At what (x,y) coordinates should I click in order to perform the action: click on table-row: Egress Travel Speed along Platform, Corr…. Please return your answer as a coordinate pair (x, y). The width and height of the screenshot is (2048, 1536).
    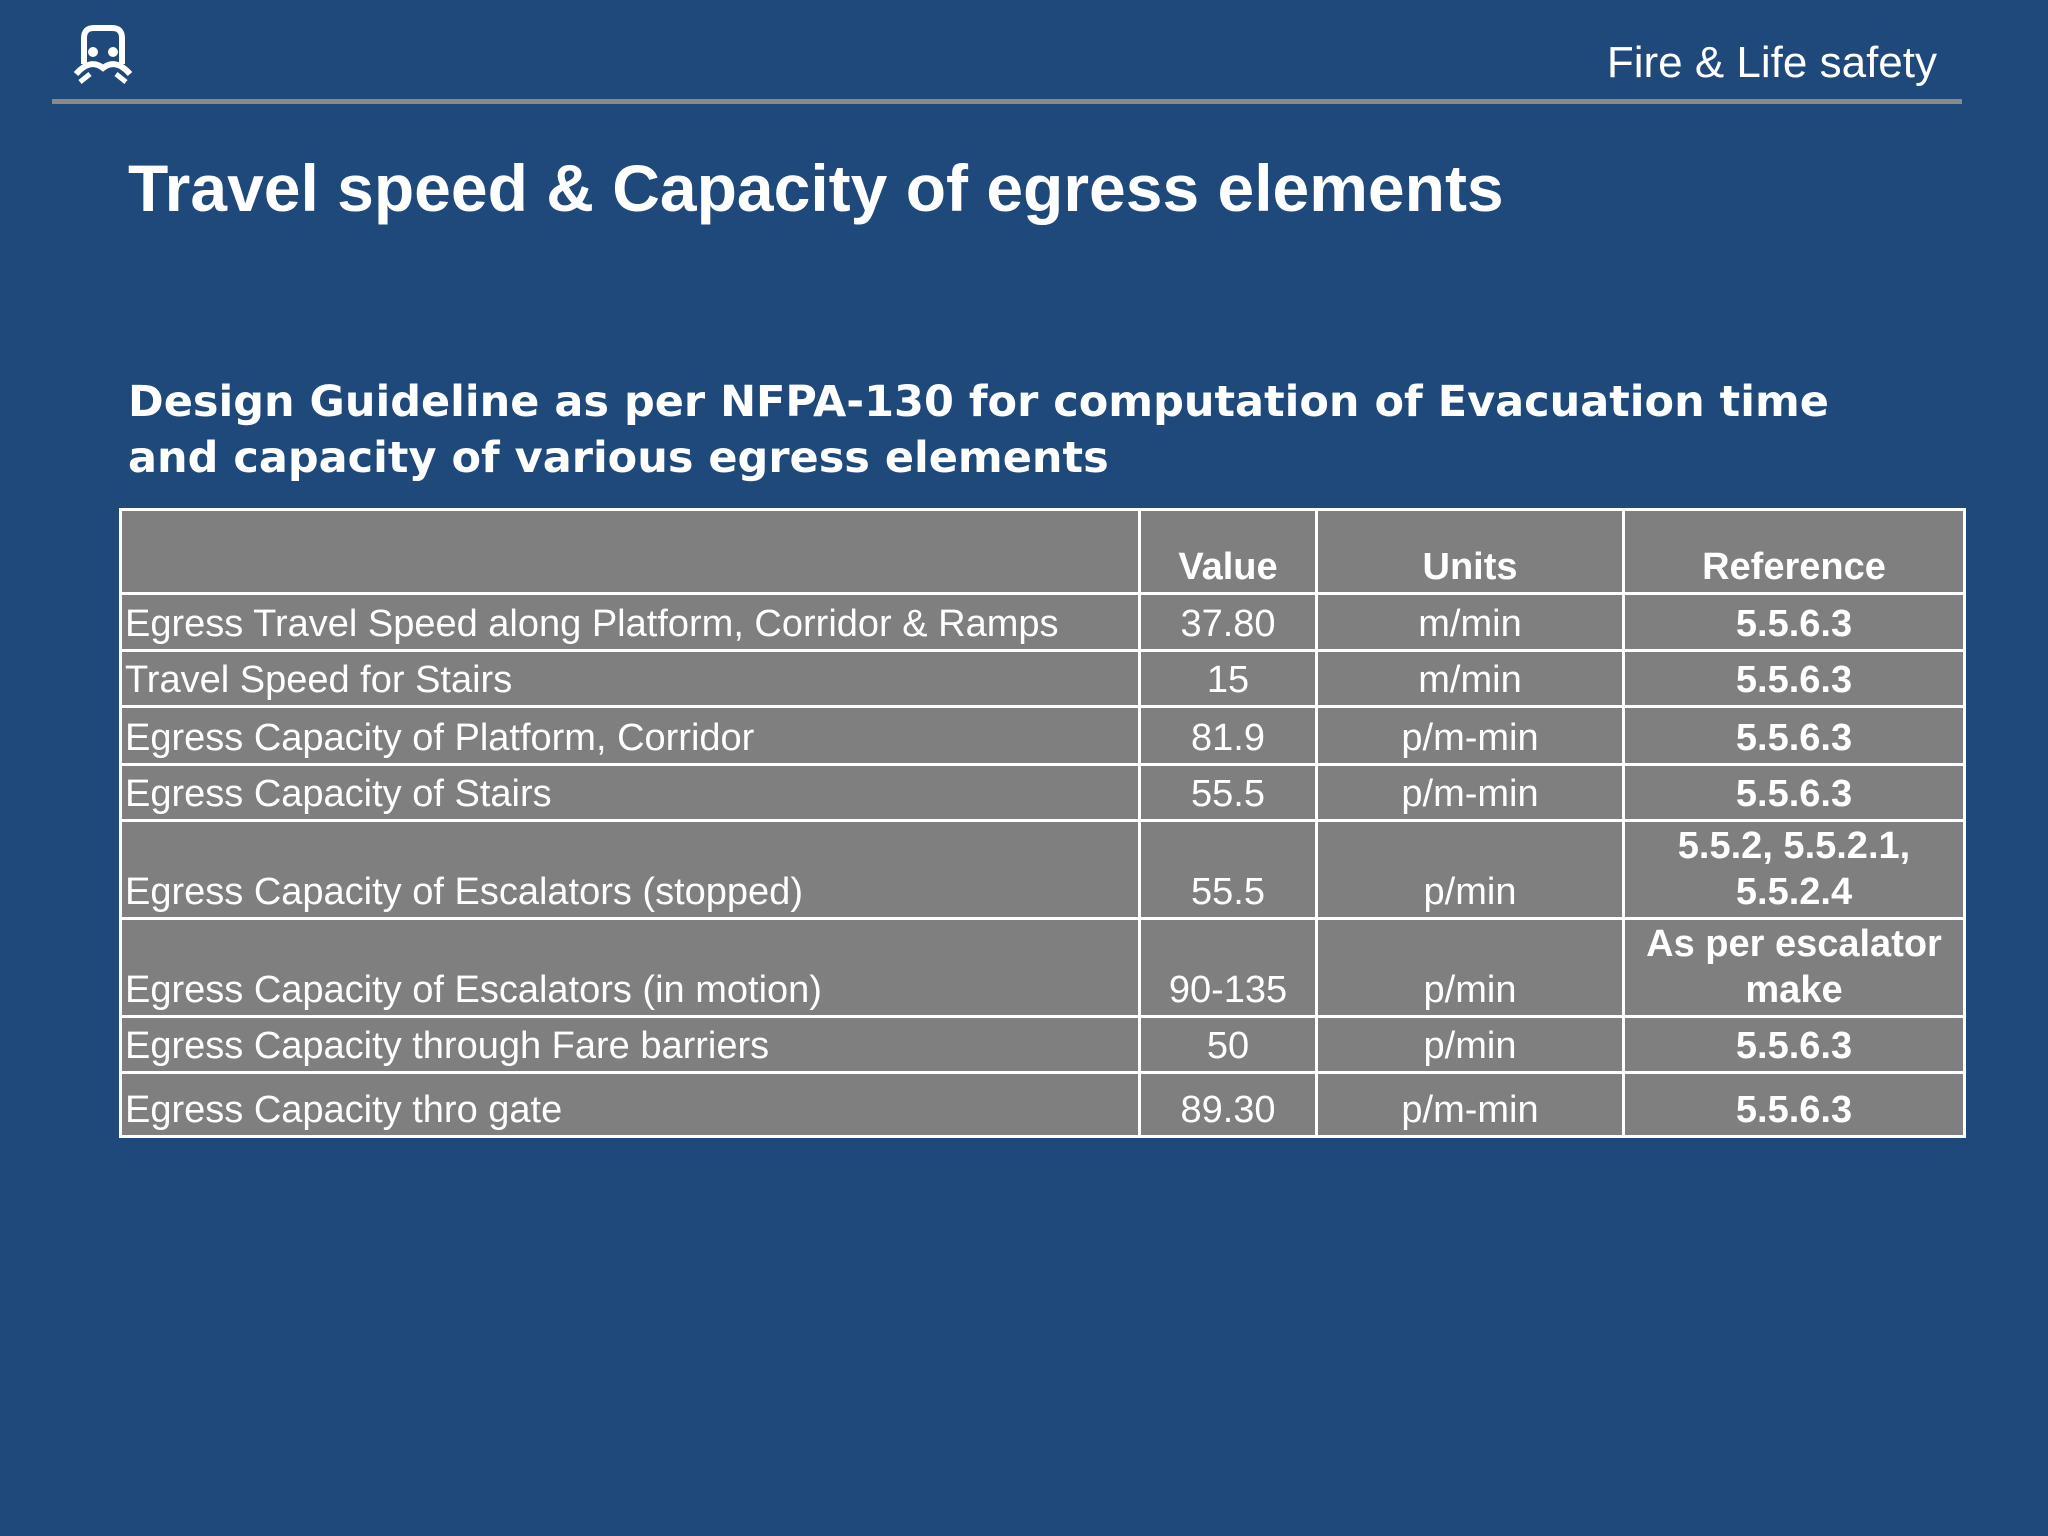
    Looking at the image, I should click on (1042, 622).